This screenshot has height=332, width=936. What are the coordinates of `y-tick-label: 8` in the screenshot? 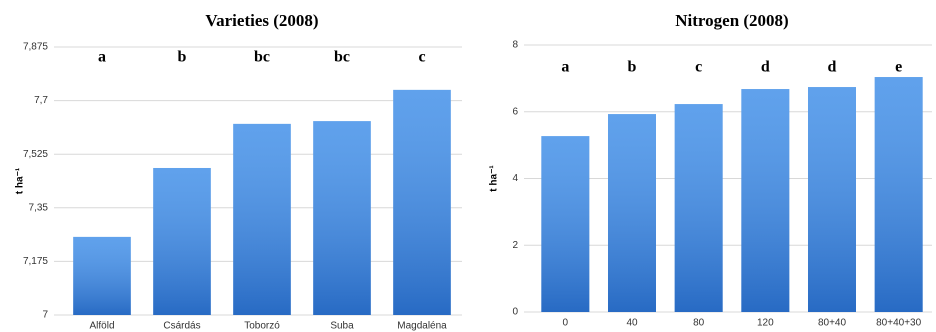 It's located at (515, 45).